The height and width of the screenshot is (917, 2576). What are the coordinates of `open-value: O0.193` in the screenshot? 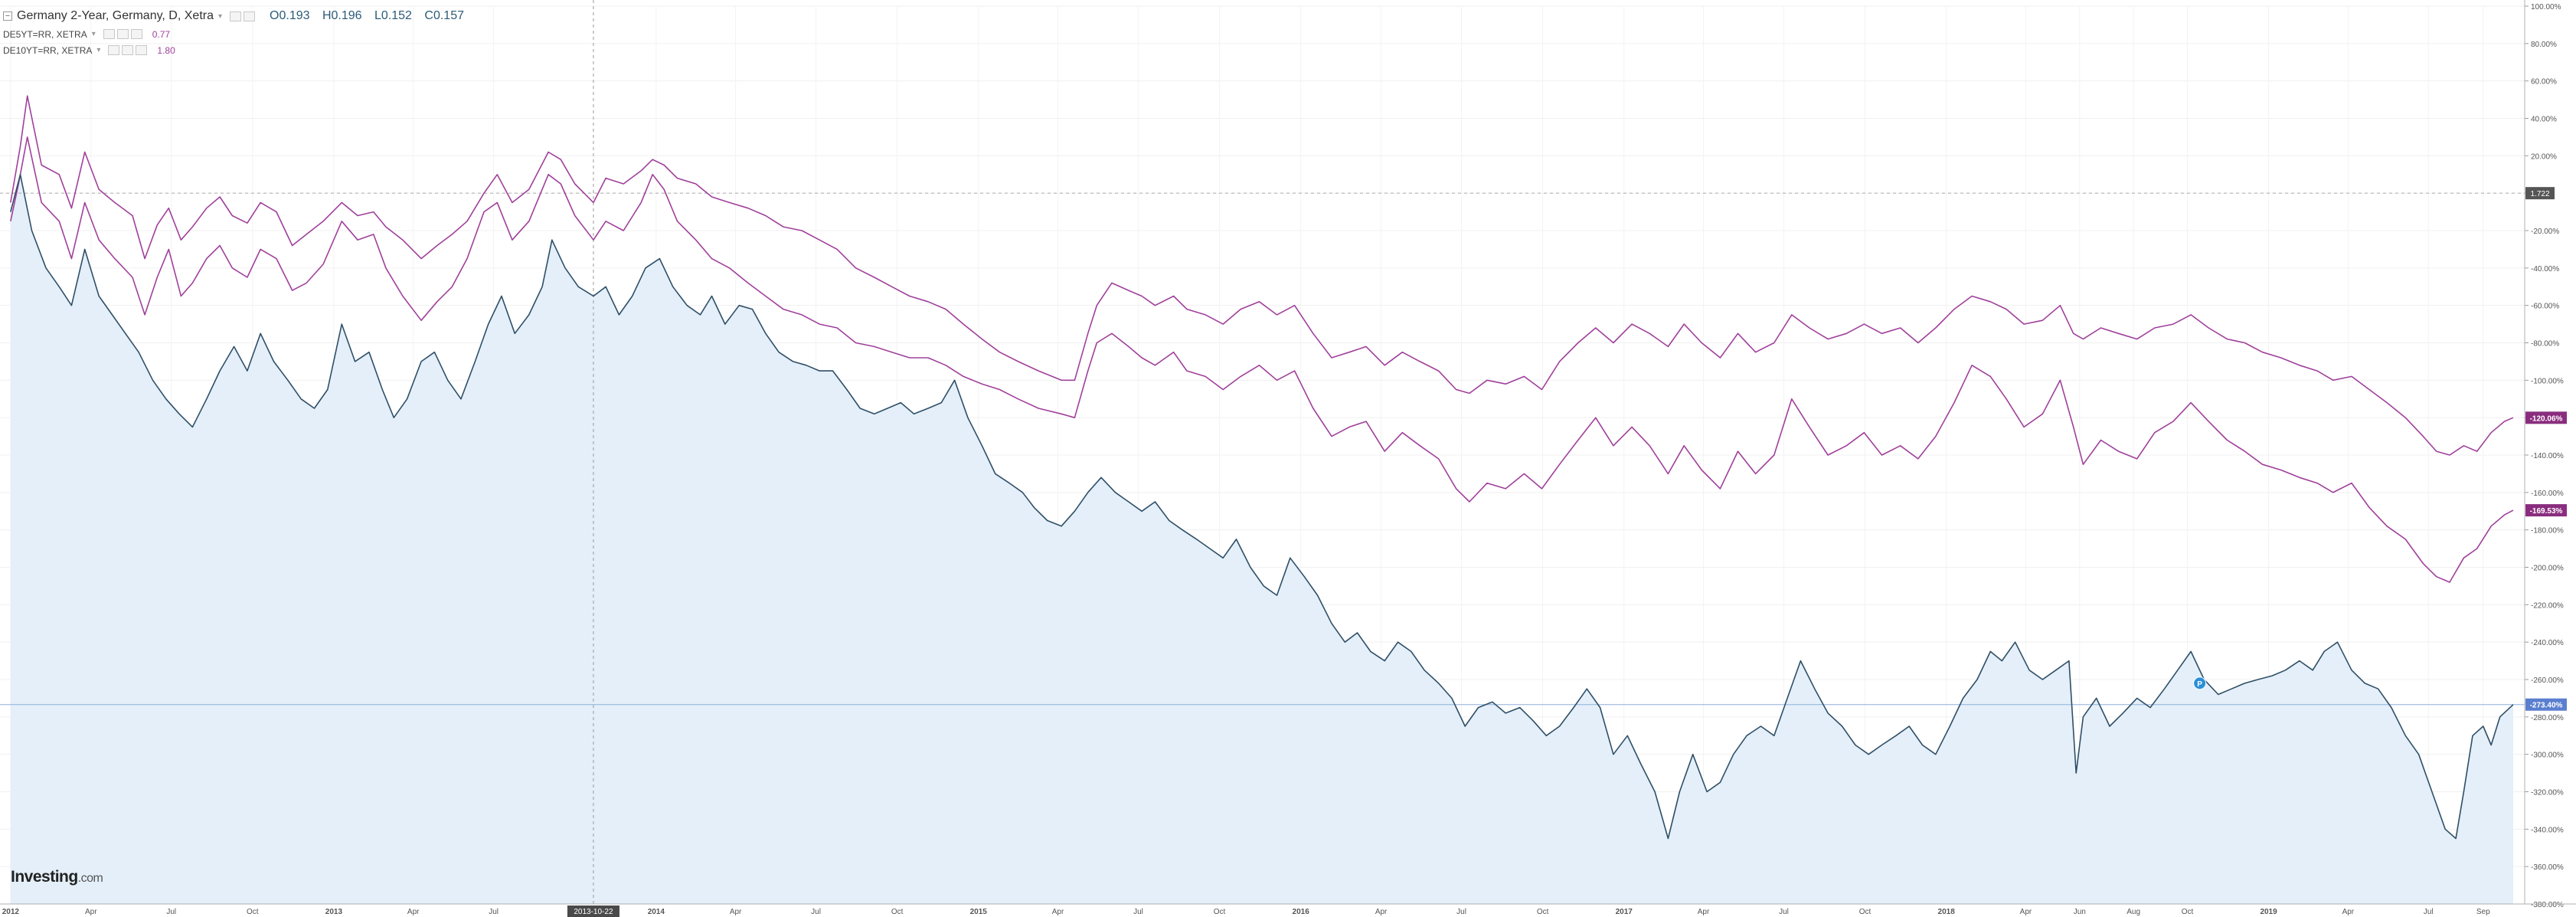 It's located at (290, 16).